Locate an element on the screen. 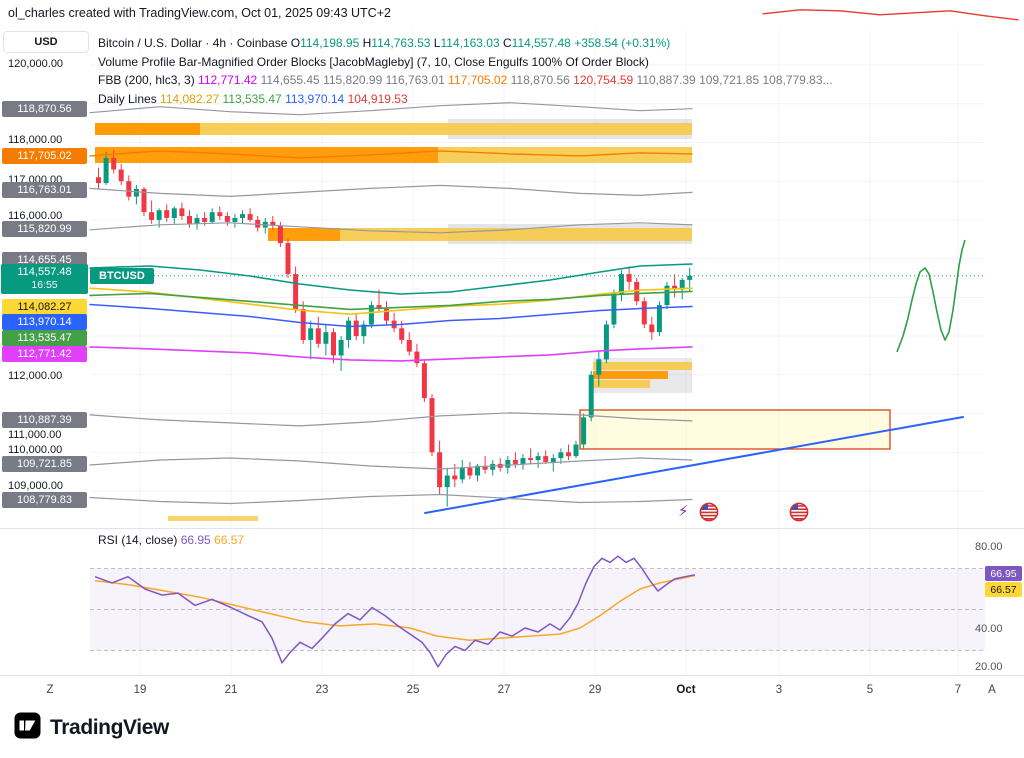  symbol-label-text: BTCUSD is located at coordinates (122, 276).